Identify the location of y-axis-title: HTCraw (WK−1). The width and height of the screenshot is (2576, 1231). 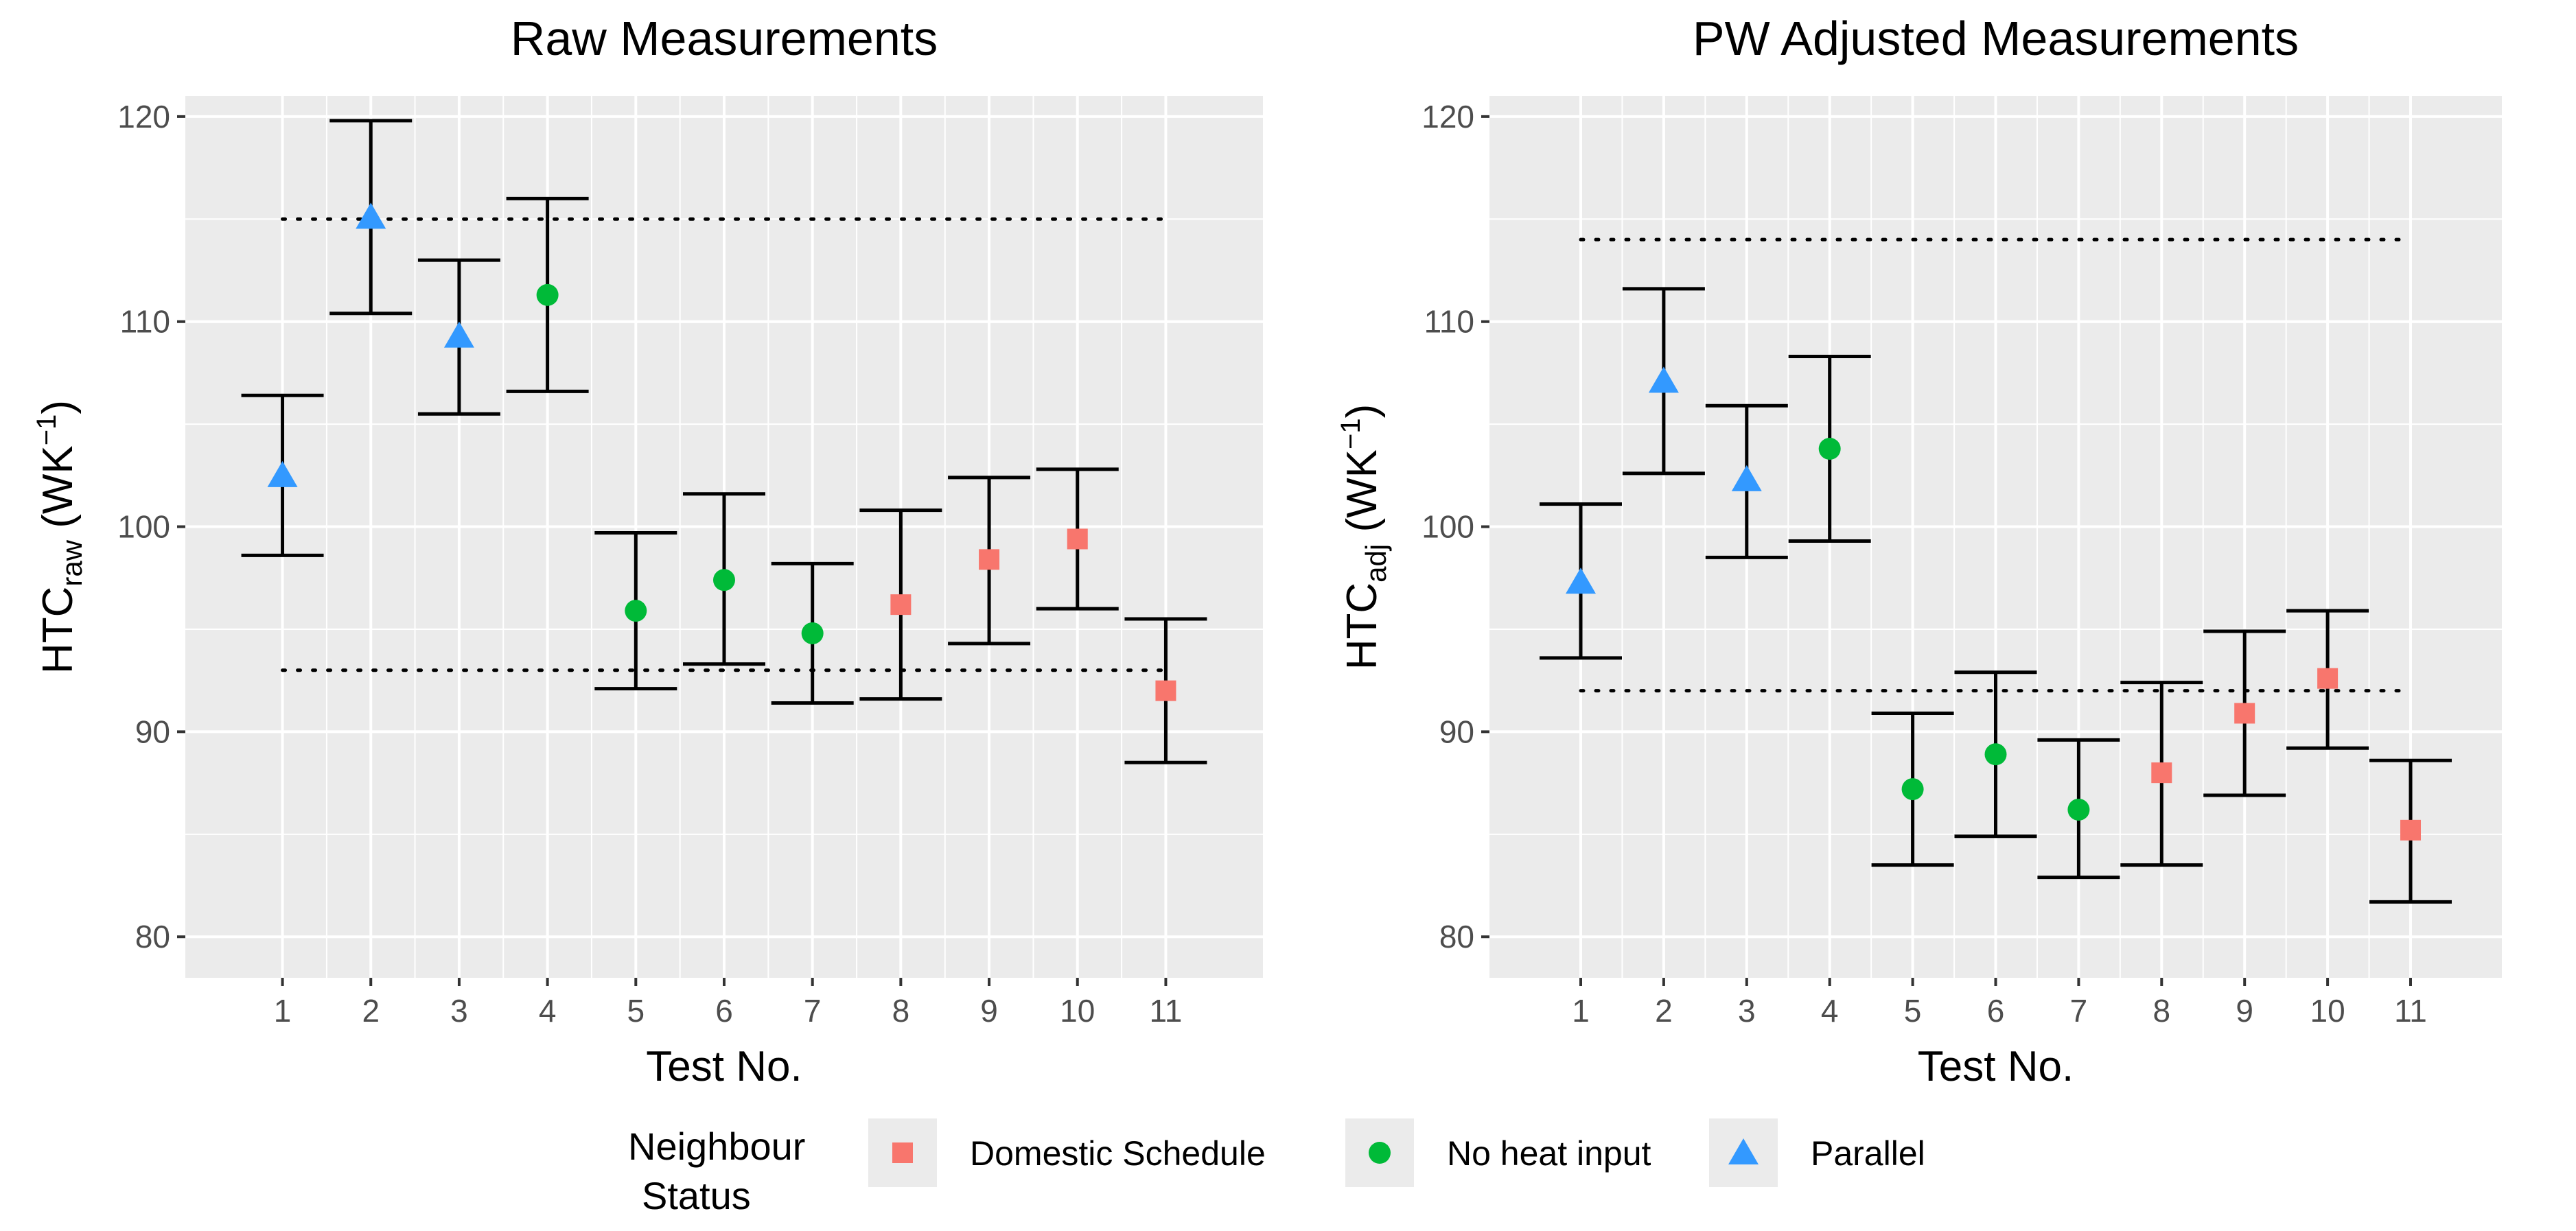
(60, 537).